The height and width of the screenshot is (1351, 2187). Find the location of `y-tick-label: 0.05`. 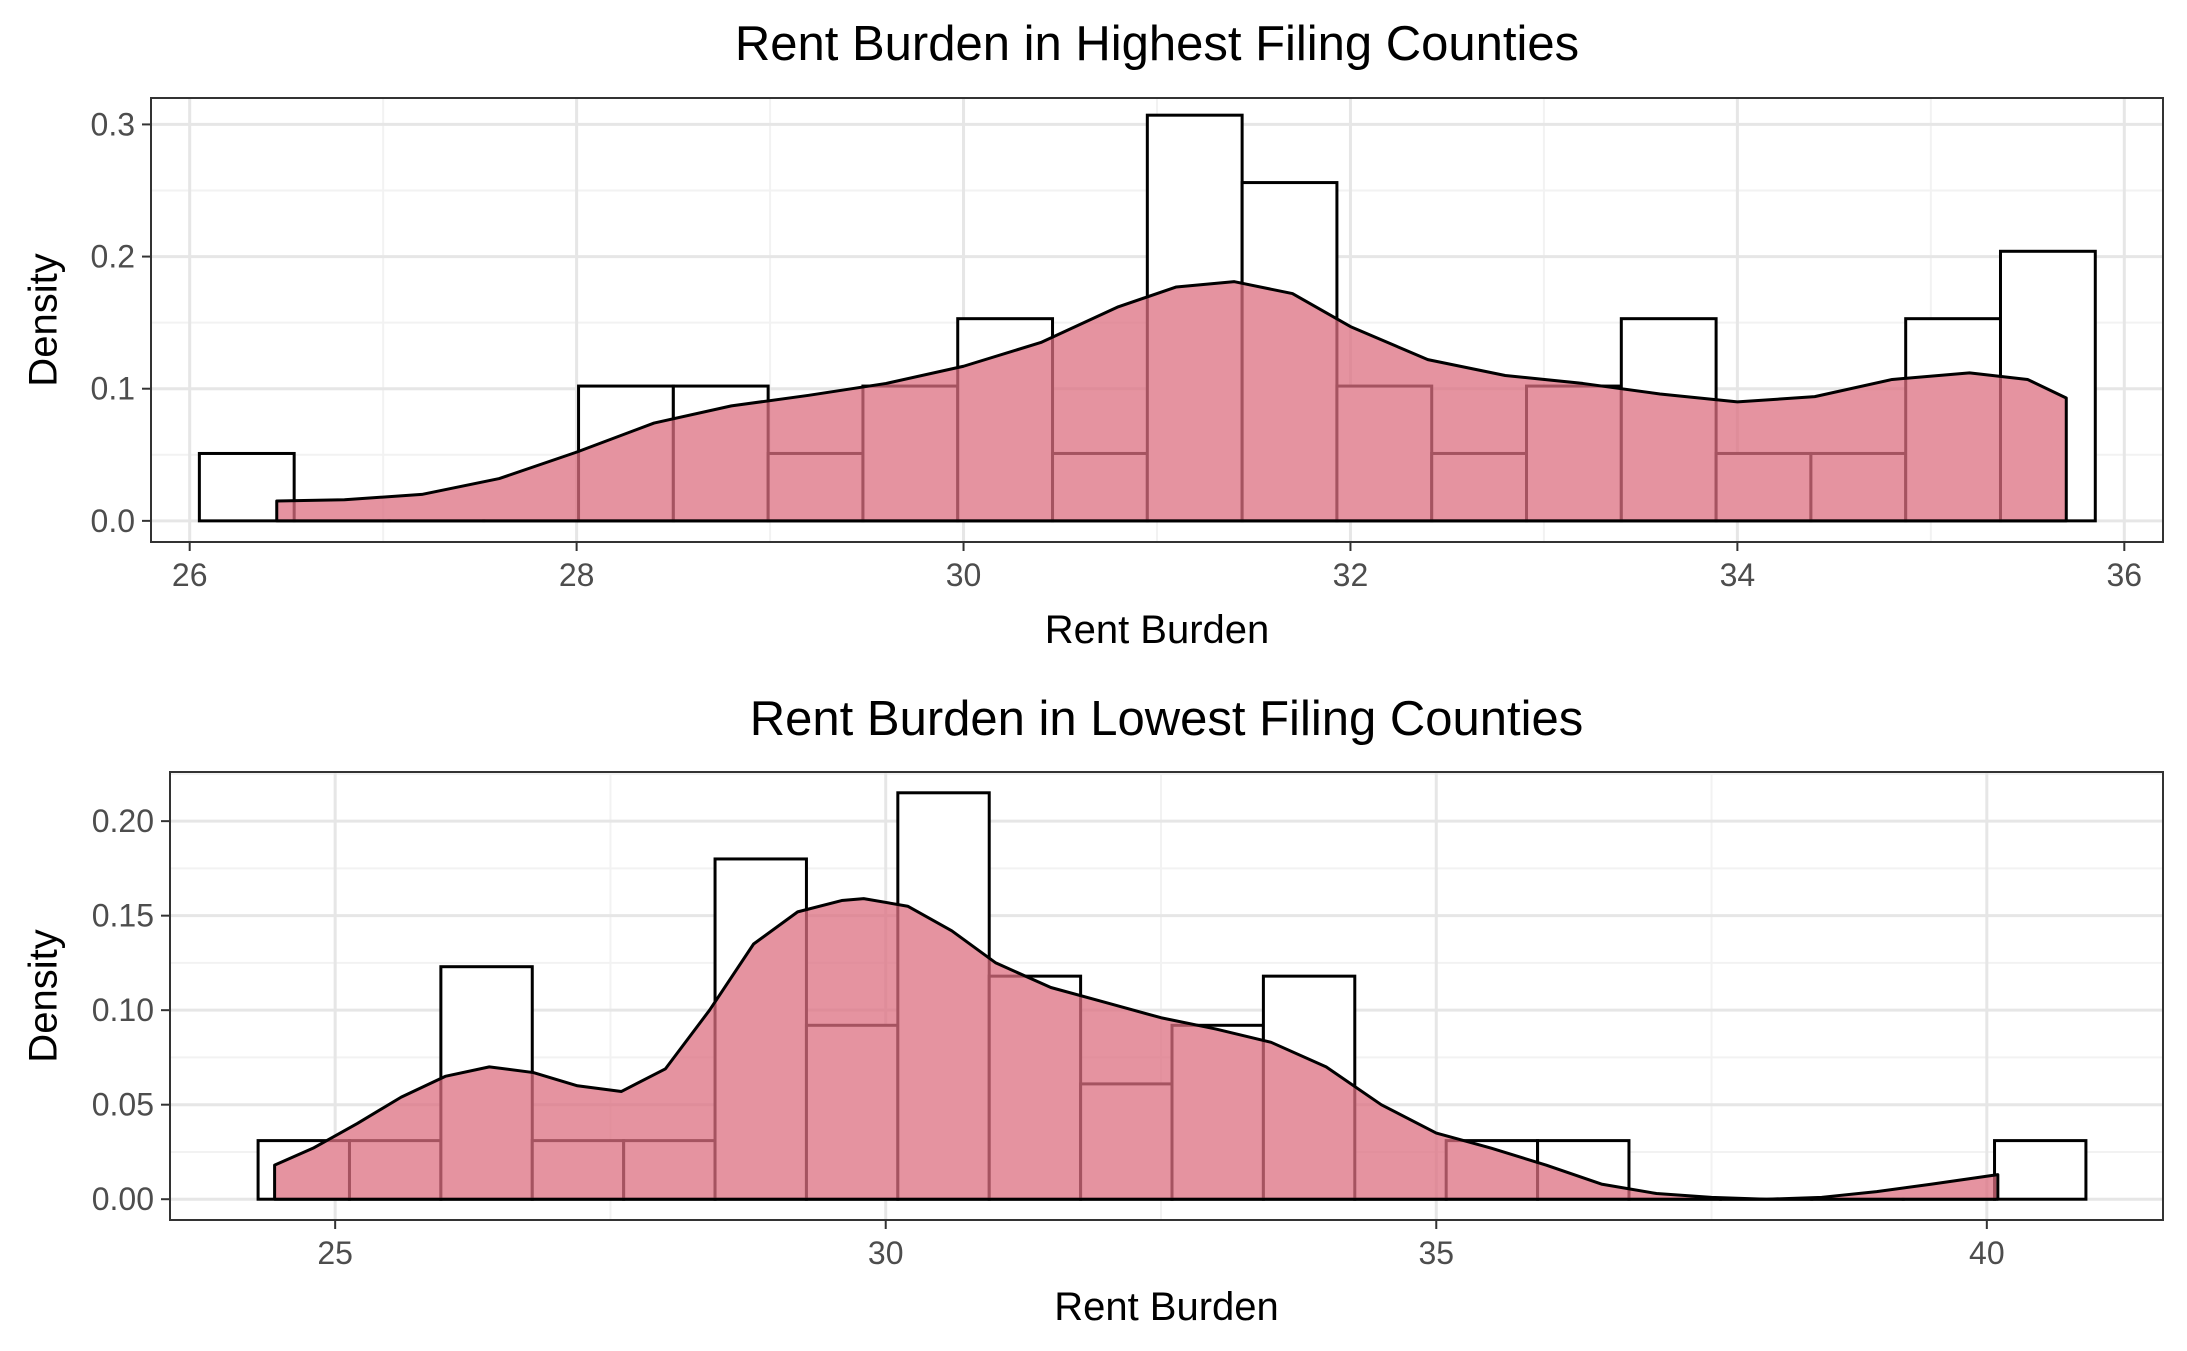

y-tick-label: 0.05 is located at coordinates (123, 1105).